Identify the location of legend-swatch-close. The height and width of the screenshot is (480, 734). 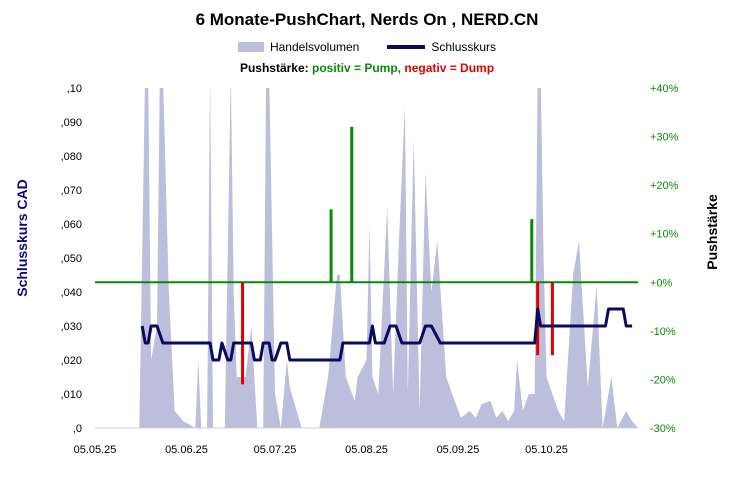
(406, 47).